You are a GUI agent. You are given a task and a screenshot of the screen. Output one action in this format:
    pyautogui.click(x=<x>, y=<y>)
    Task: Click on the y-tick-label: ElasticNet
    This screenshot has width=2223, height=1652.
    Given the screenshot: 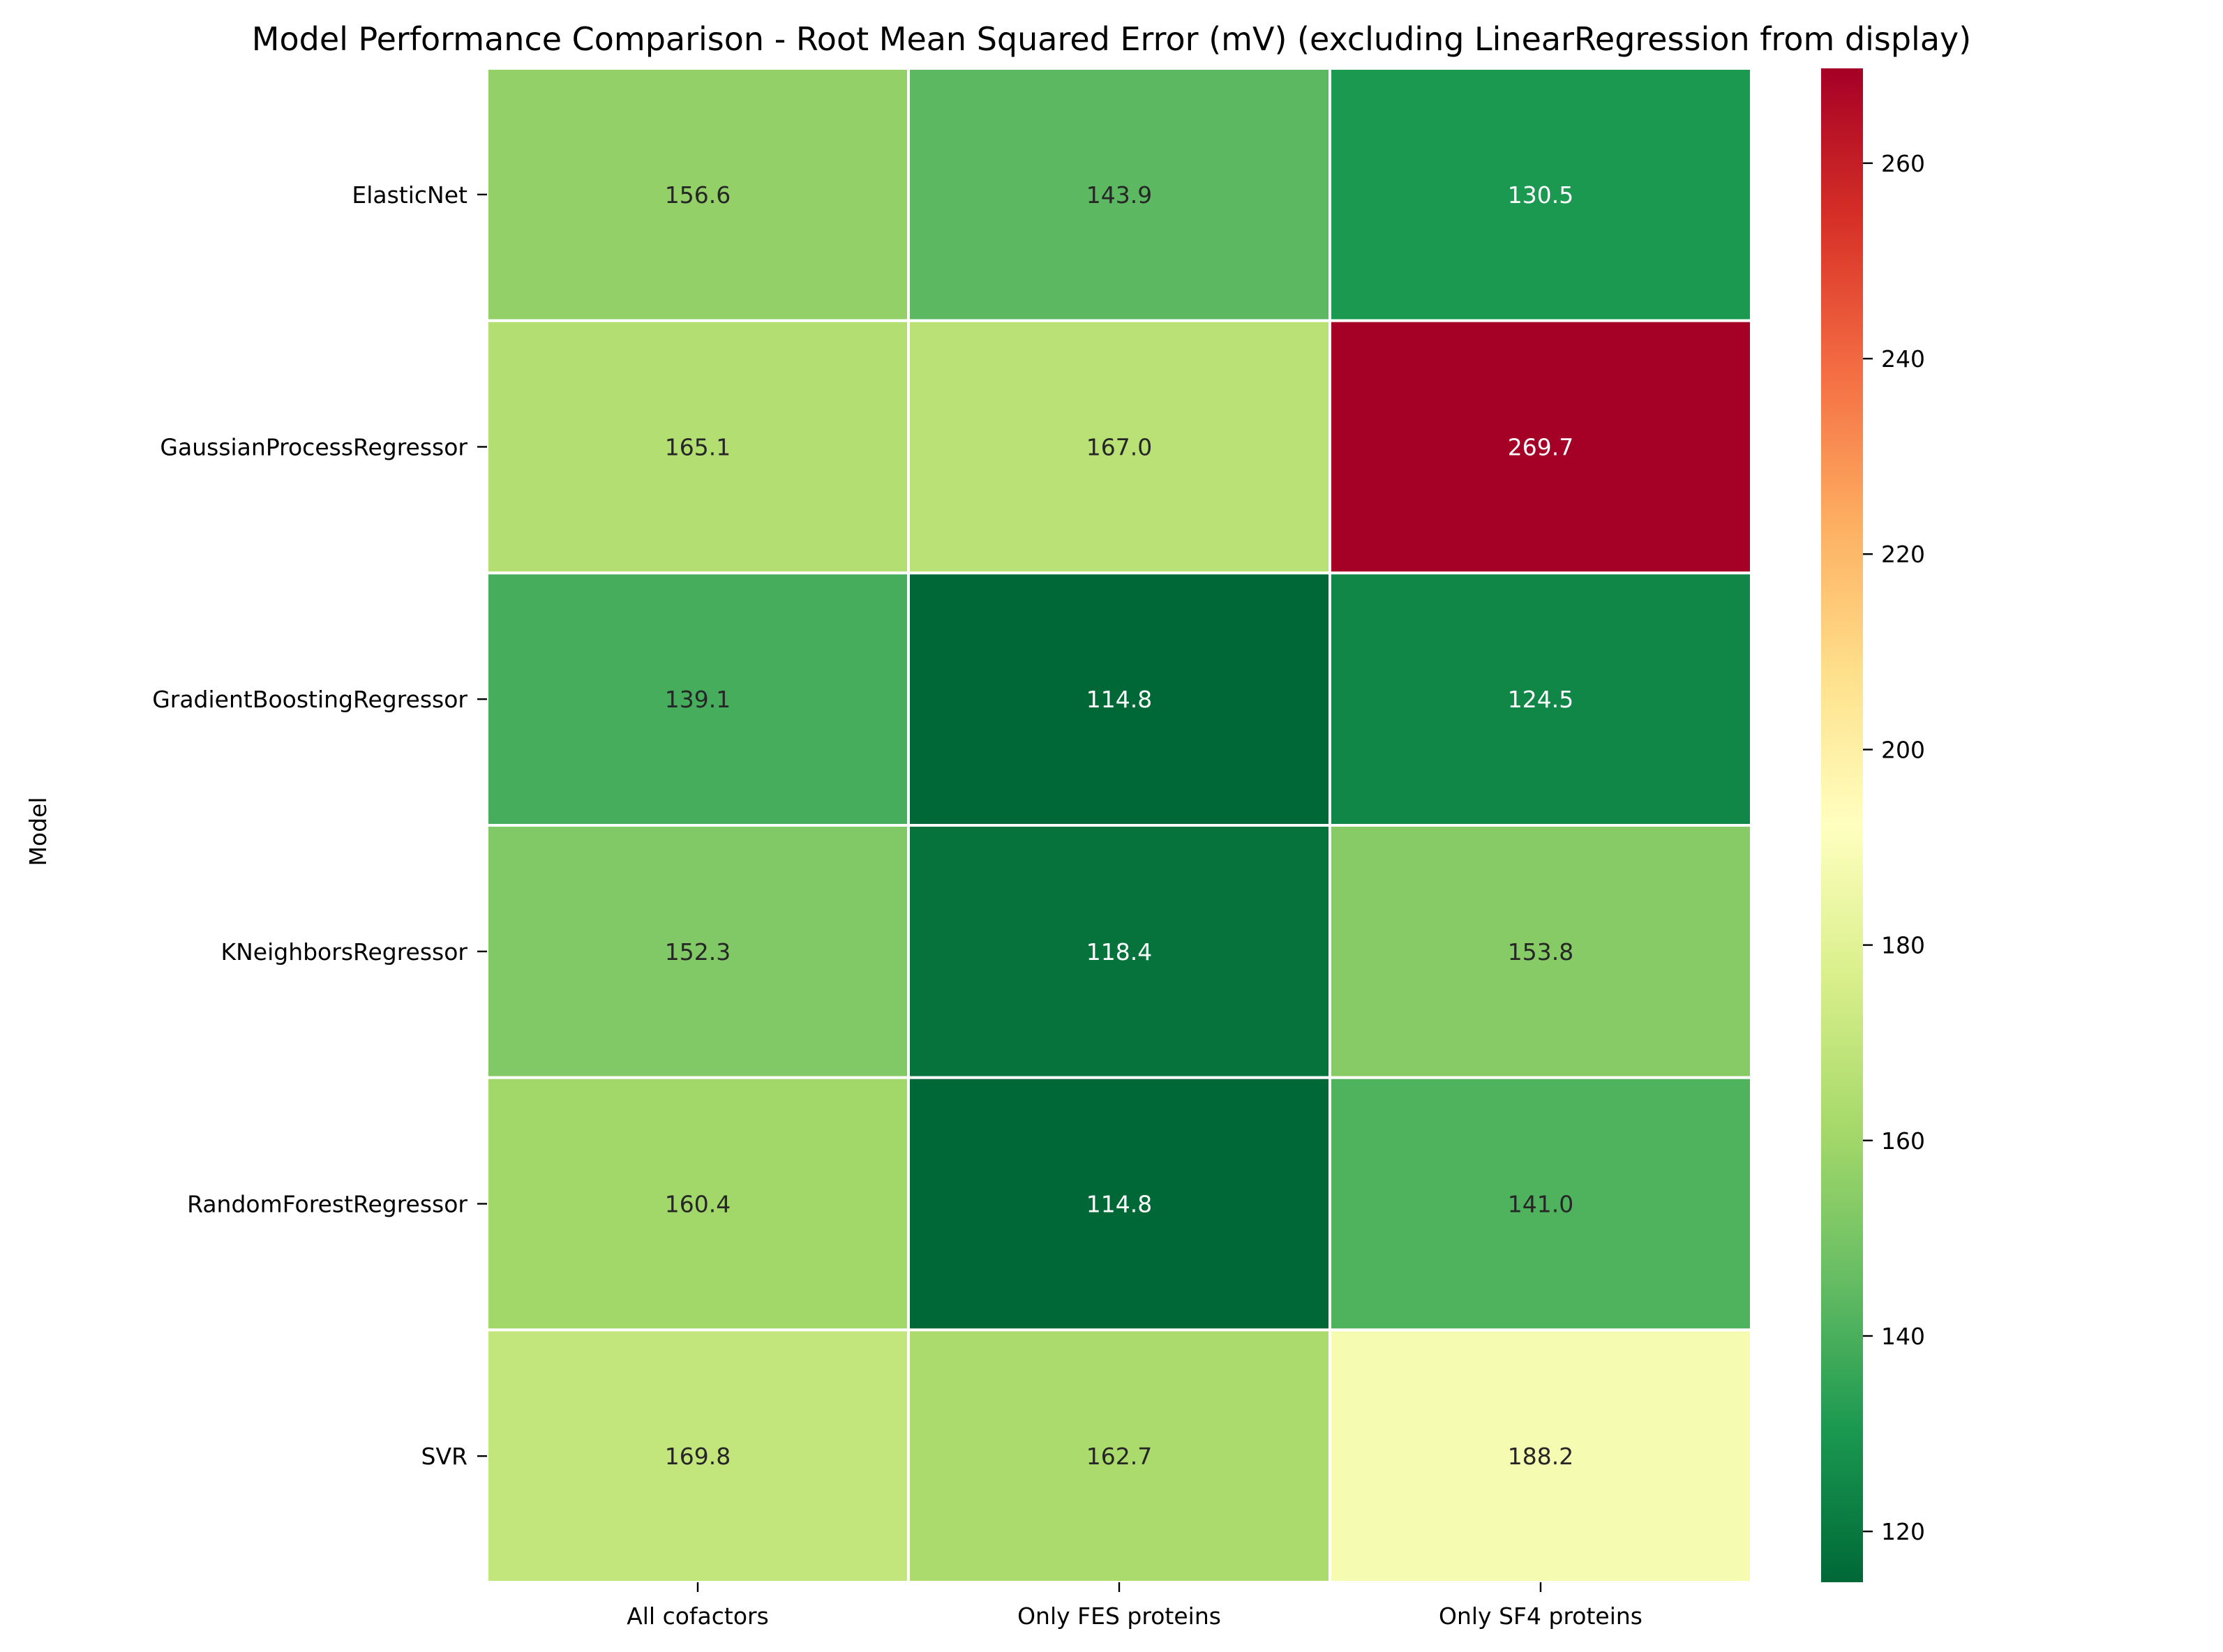 What is the action you would take?
    pyautogui.click(x=409, y=195)
    